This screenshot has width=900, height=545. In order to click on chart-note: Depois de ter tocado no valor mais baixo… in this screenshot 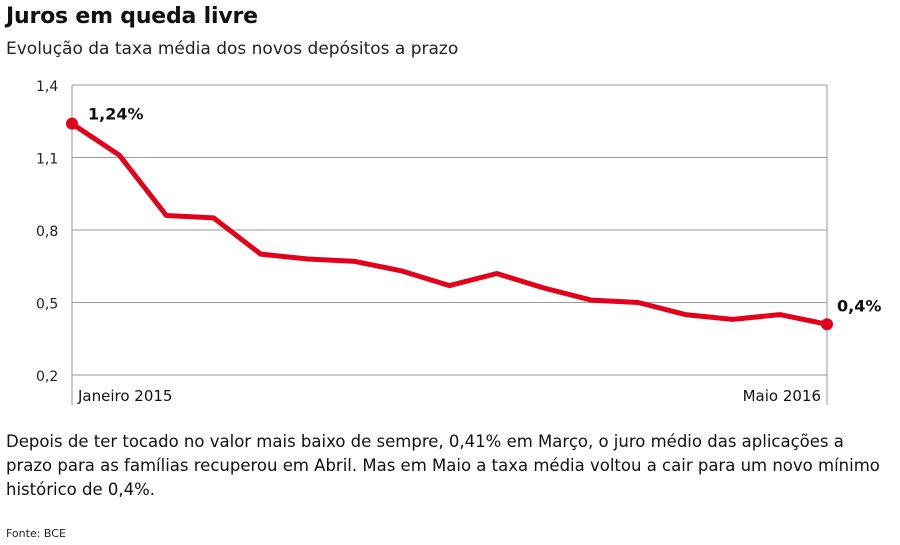, I will do `click(443, 465)`.